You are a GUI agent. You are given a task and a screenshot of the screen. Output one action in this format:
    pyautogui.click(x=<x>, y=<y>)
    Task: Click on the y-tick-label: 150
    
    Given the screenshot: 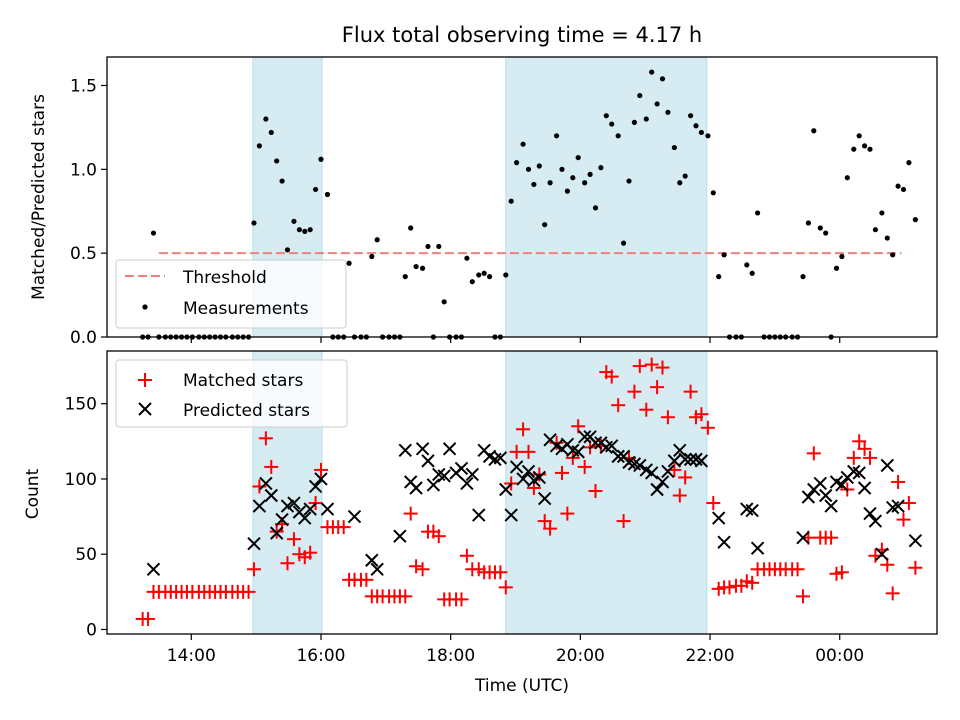 What is the action you would take?
    pyautogui.click(x=81, y=405)
    